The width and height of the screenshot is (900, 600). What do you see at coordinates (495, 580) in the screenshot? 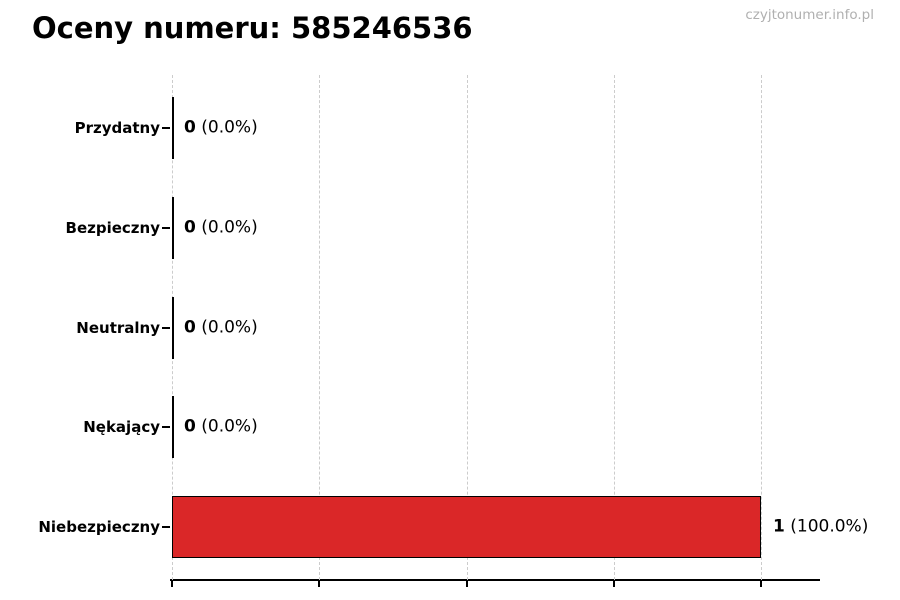
I see `x-axis-line` at bounding box center [495, 580].